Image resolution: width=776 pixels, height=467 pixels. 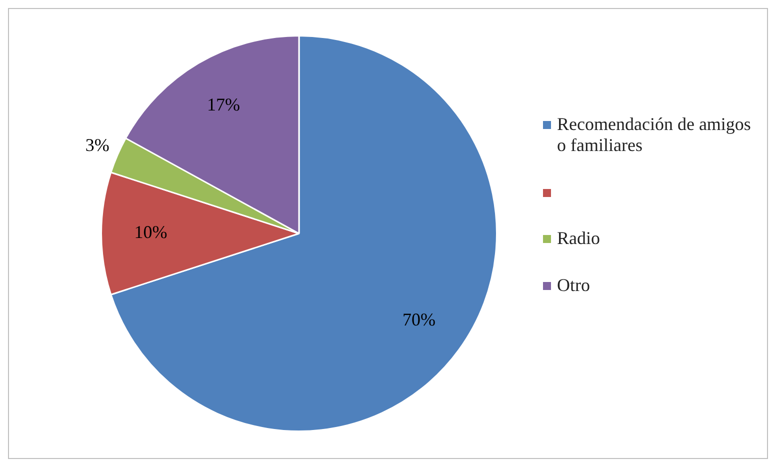 What do you see at coordinates (97, 144) in the screenshot?
I see `data-label: 3%` at bounding box center [97, 144].